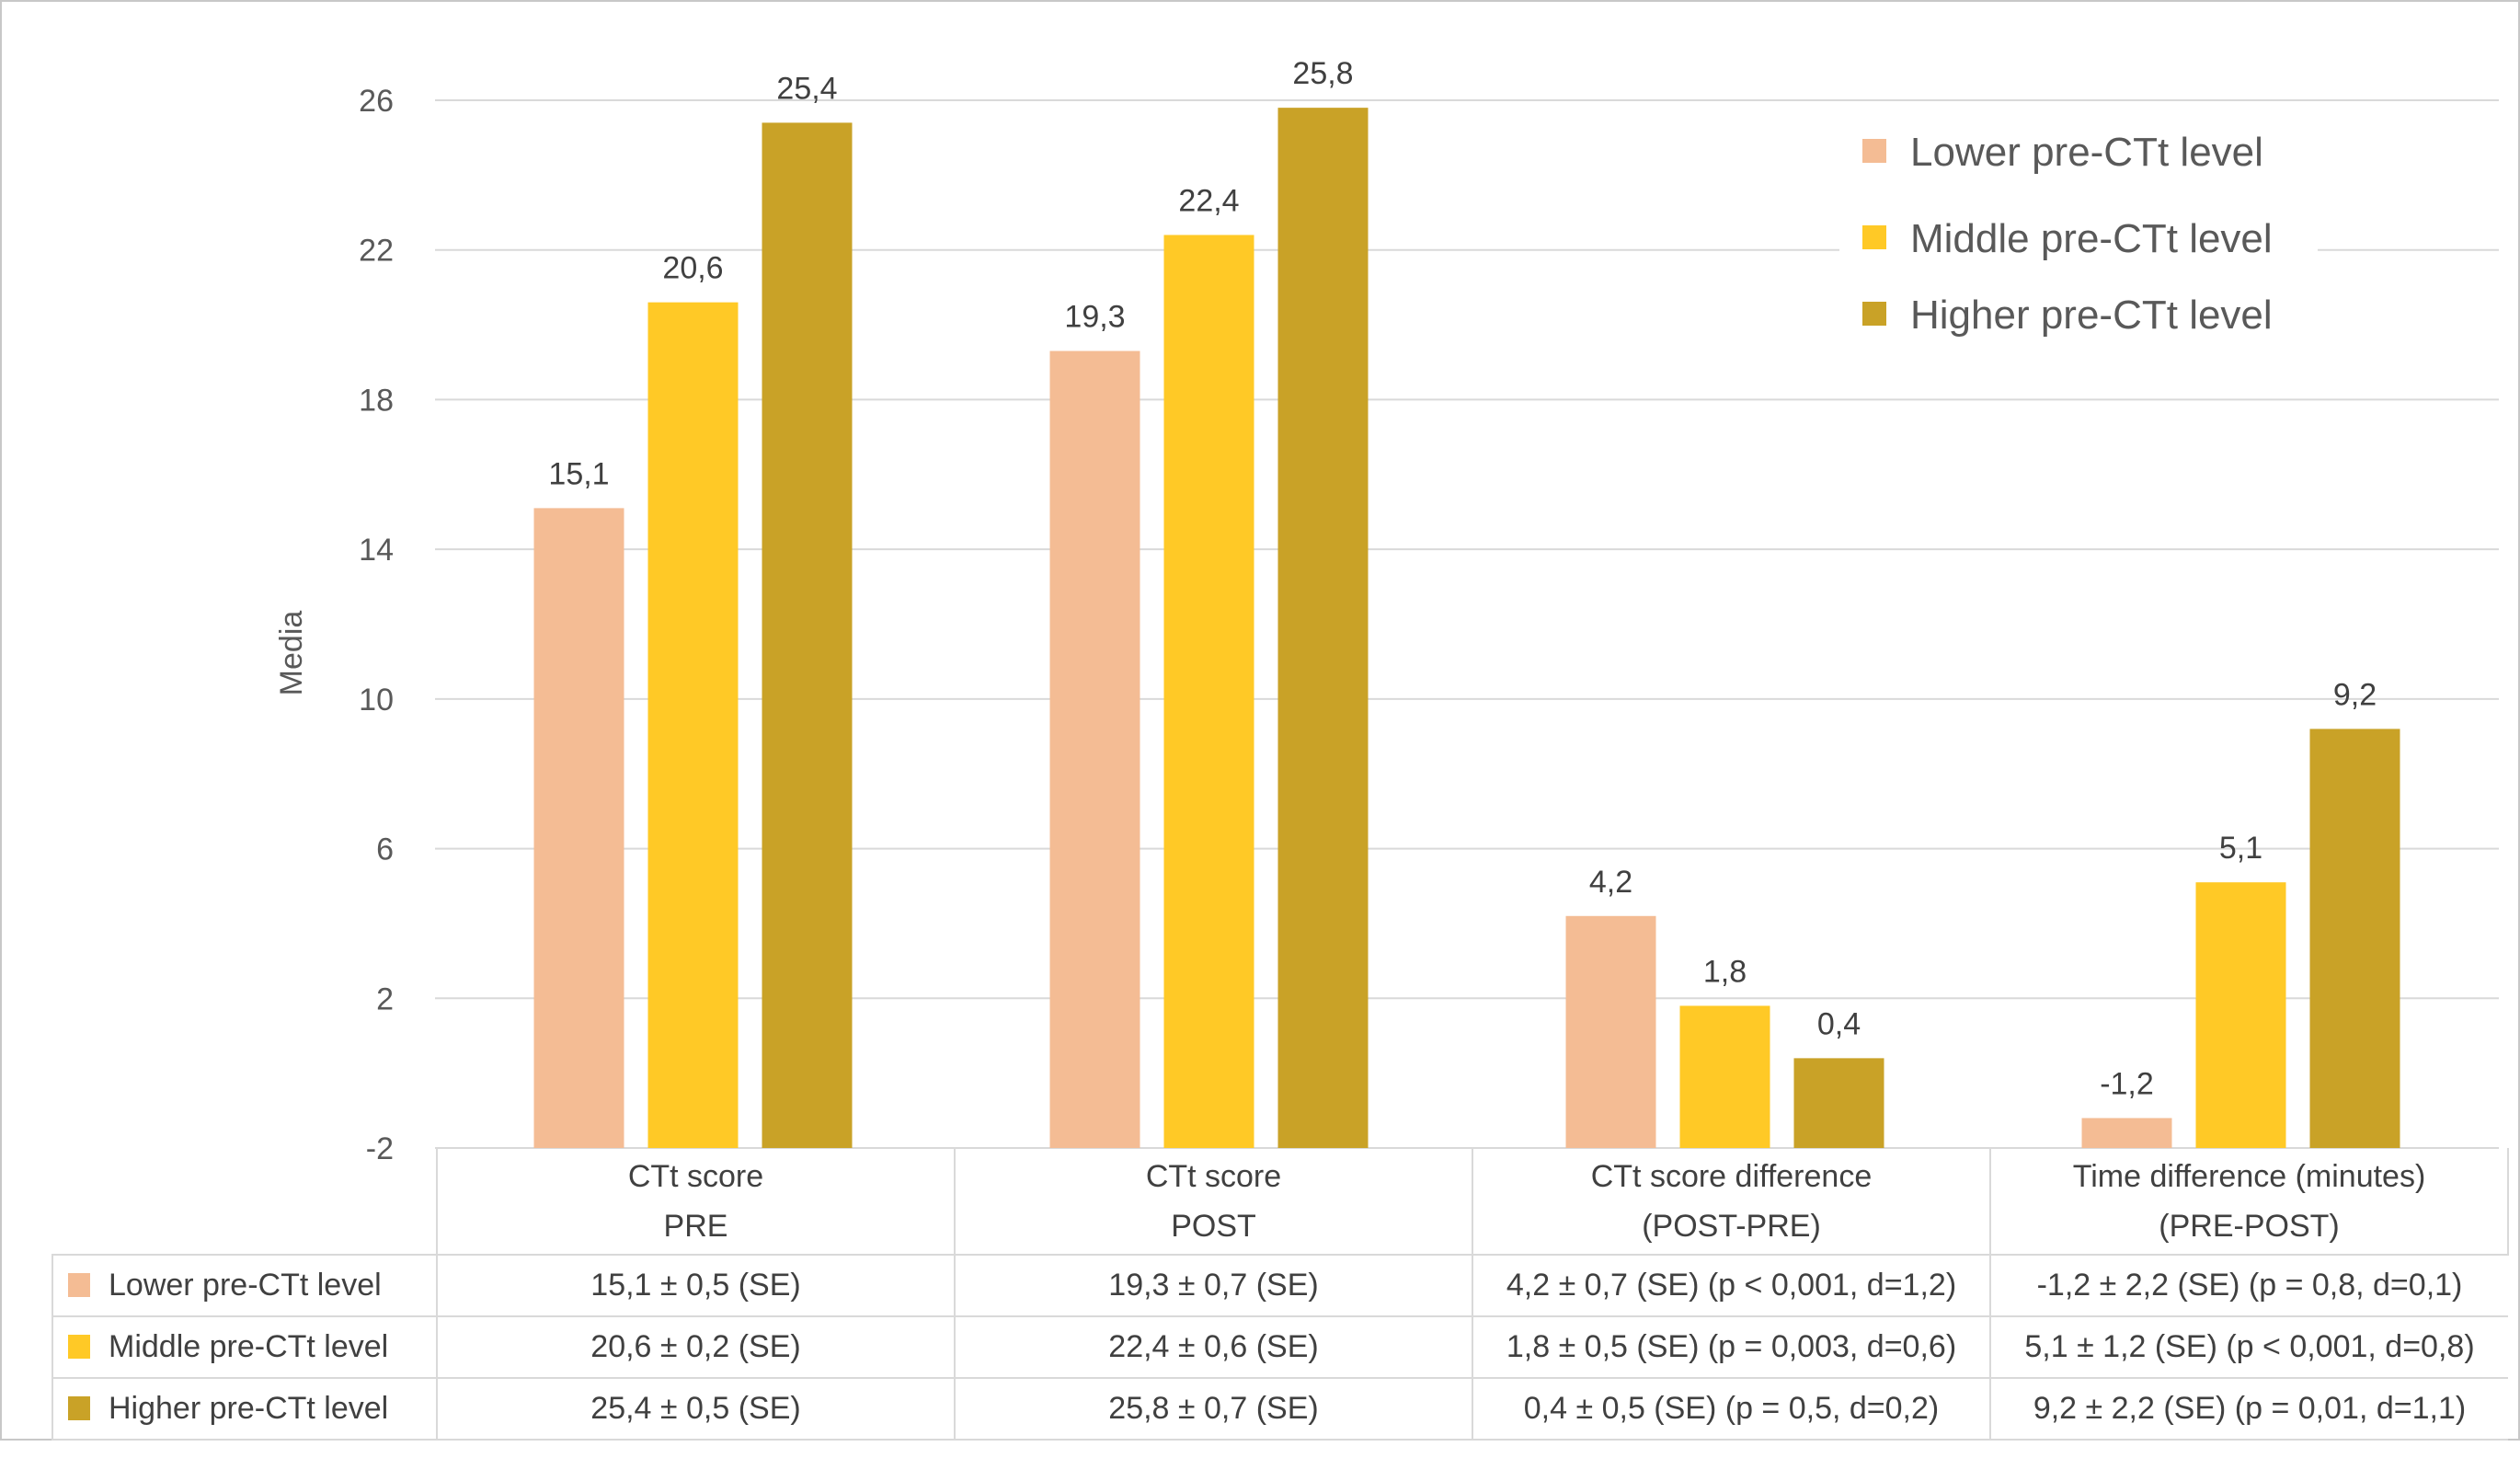  What do you see at coordinates (696, 1202) in the screenshot?
I see `category-header: CTt score PRE` at bounding box center [696, 1202].